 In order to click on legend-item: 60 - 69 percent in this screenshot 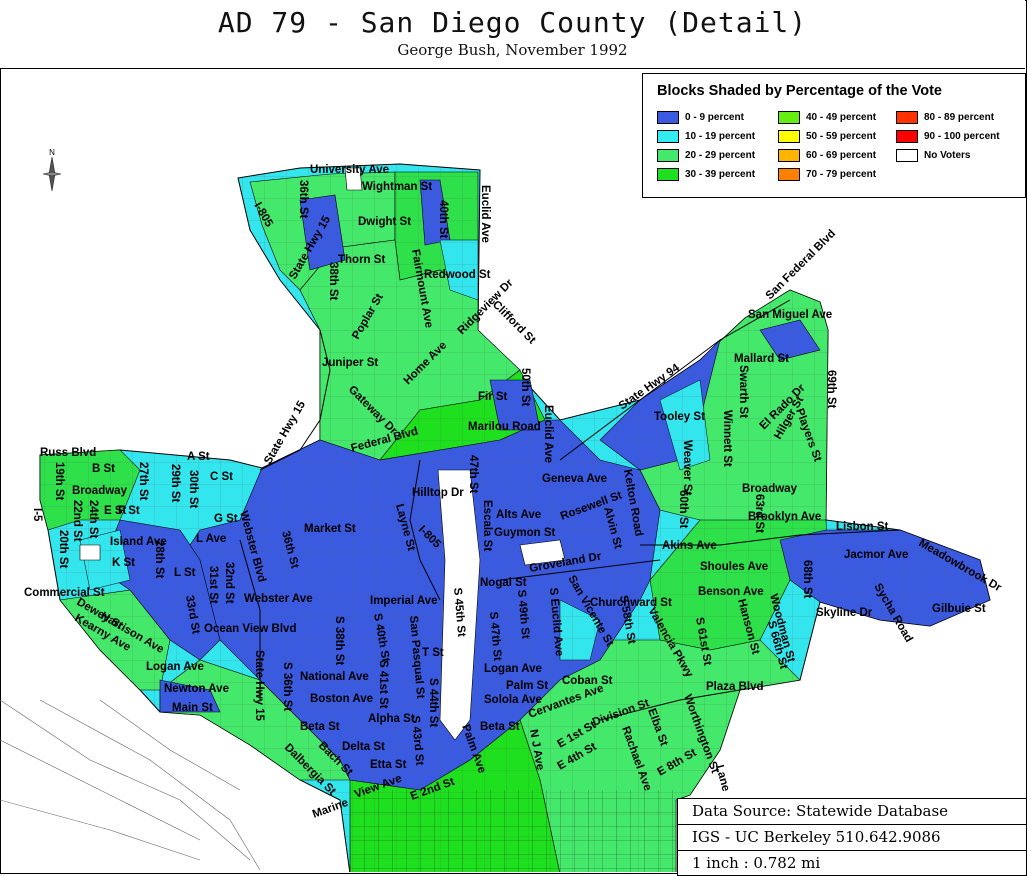, I will do `click(827, 155)`.